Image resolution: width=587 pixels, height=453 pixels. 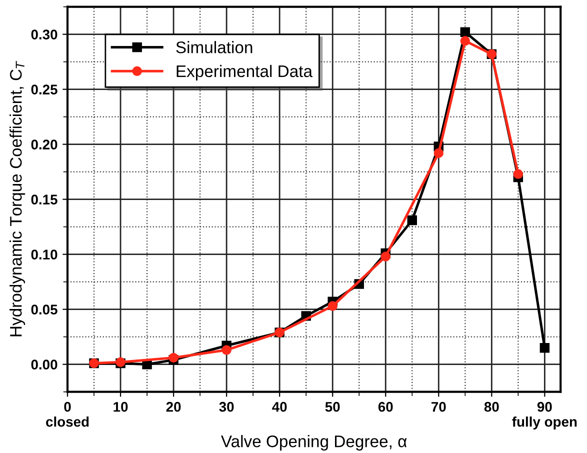 I want to click on x-tick-label: 70, so click(x=439, y=407).